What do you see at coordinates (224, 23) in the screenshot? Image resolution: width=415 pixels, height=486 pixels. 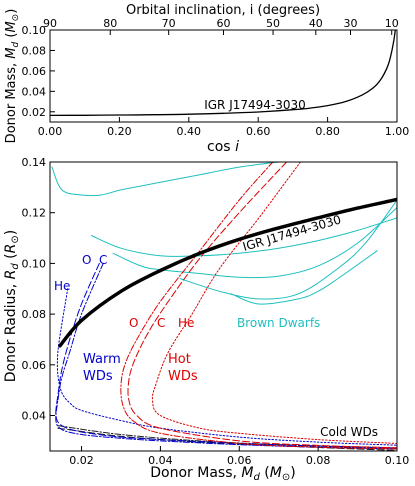 I see `top-inclination-tick-label: 60` at bounding box center [224, 23].